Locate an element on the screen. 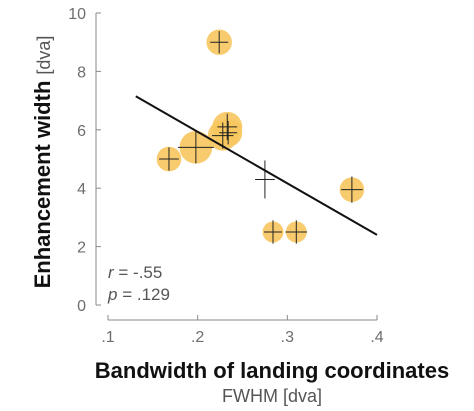  x-axis: .1 .2 .3 .4 is located at coordinates (242, 330).